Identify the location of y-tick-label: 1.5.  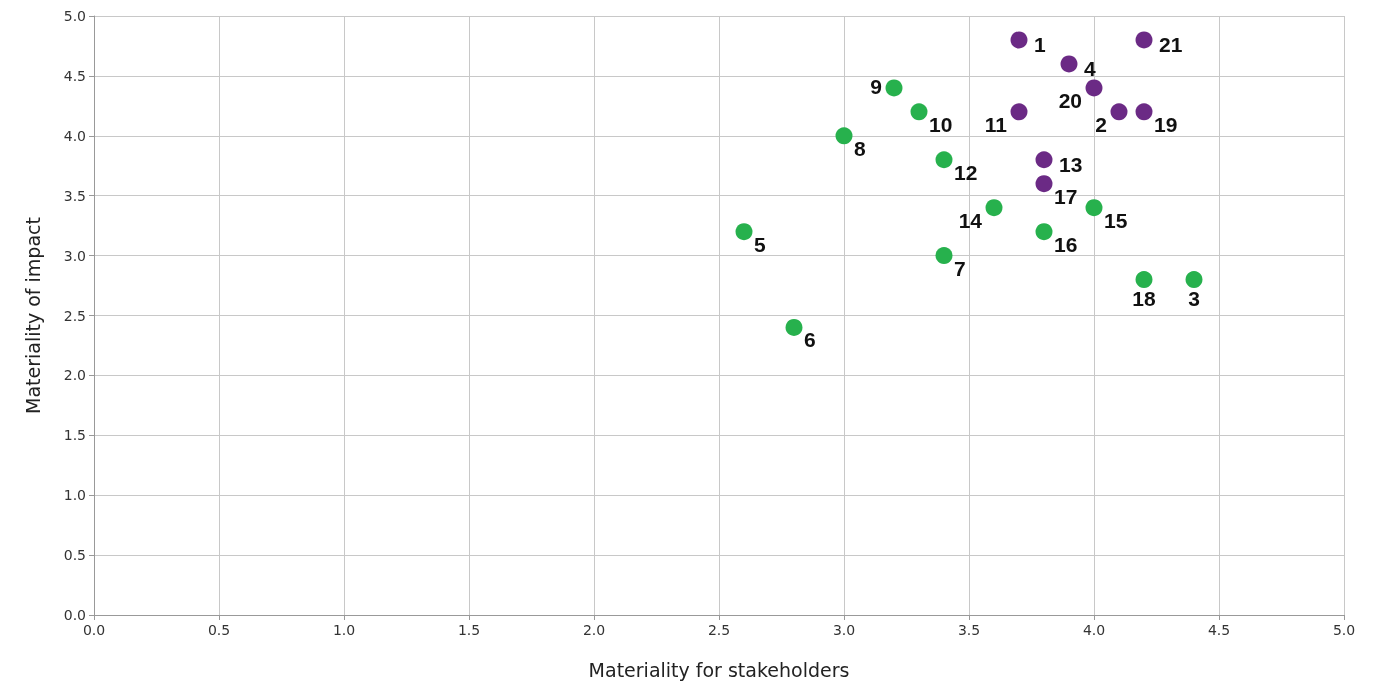
(74, 435).